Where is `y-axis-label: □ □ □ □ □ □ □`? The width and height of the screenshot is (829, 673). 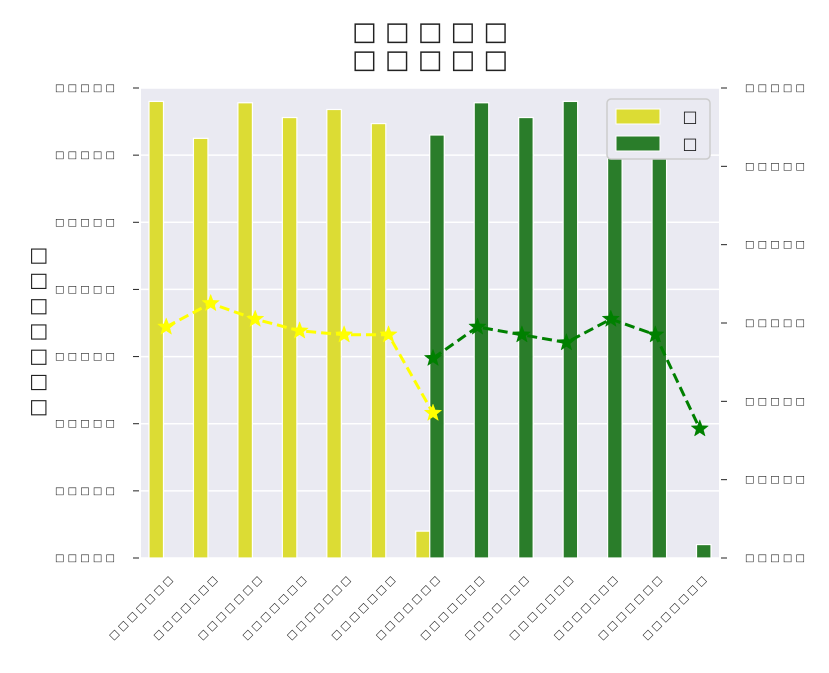
y-axis-label: □ □ □ □ □ □ □ is located at coordinates (37, 332).